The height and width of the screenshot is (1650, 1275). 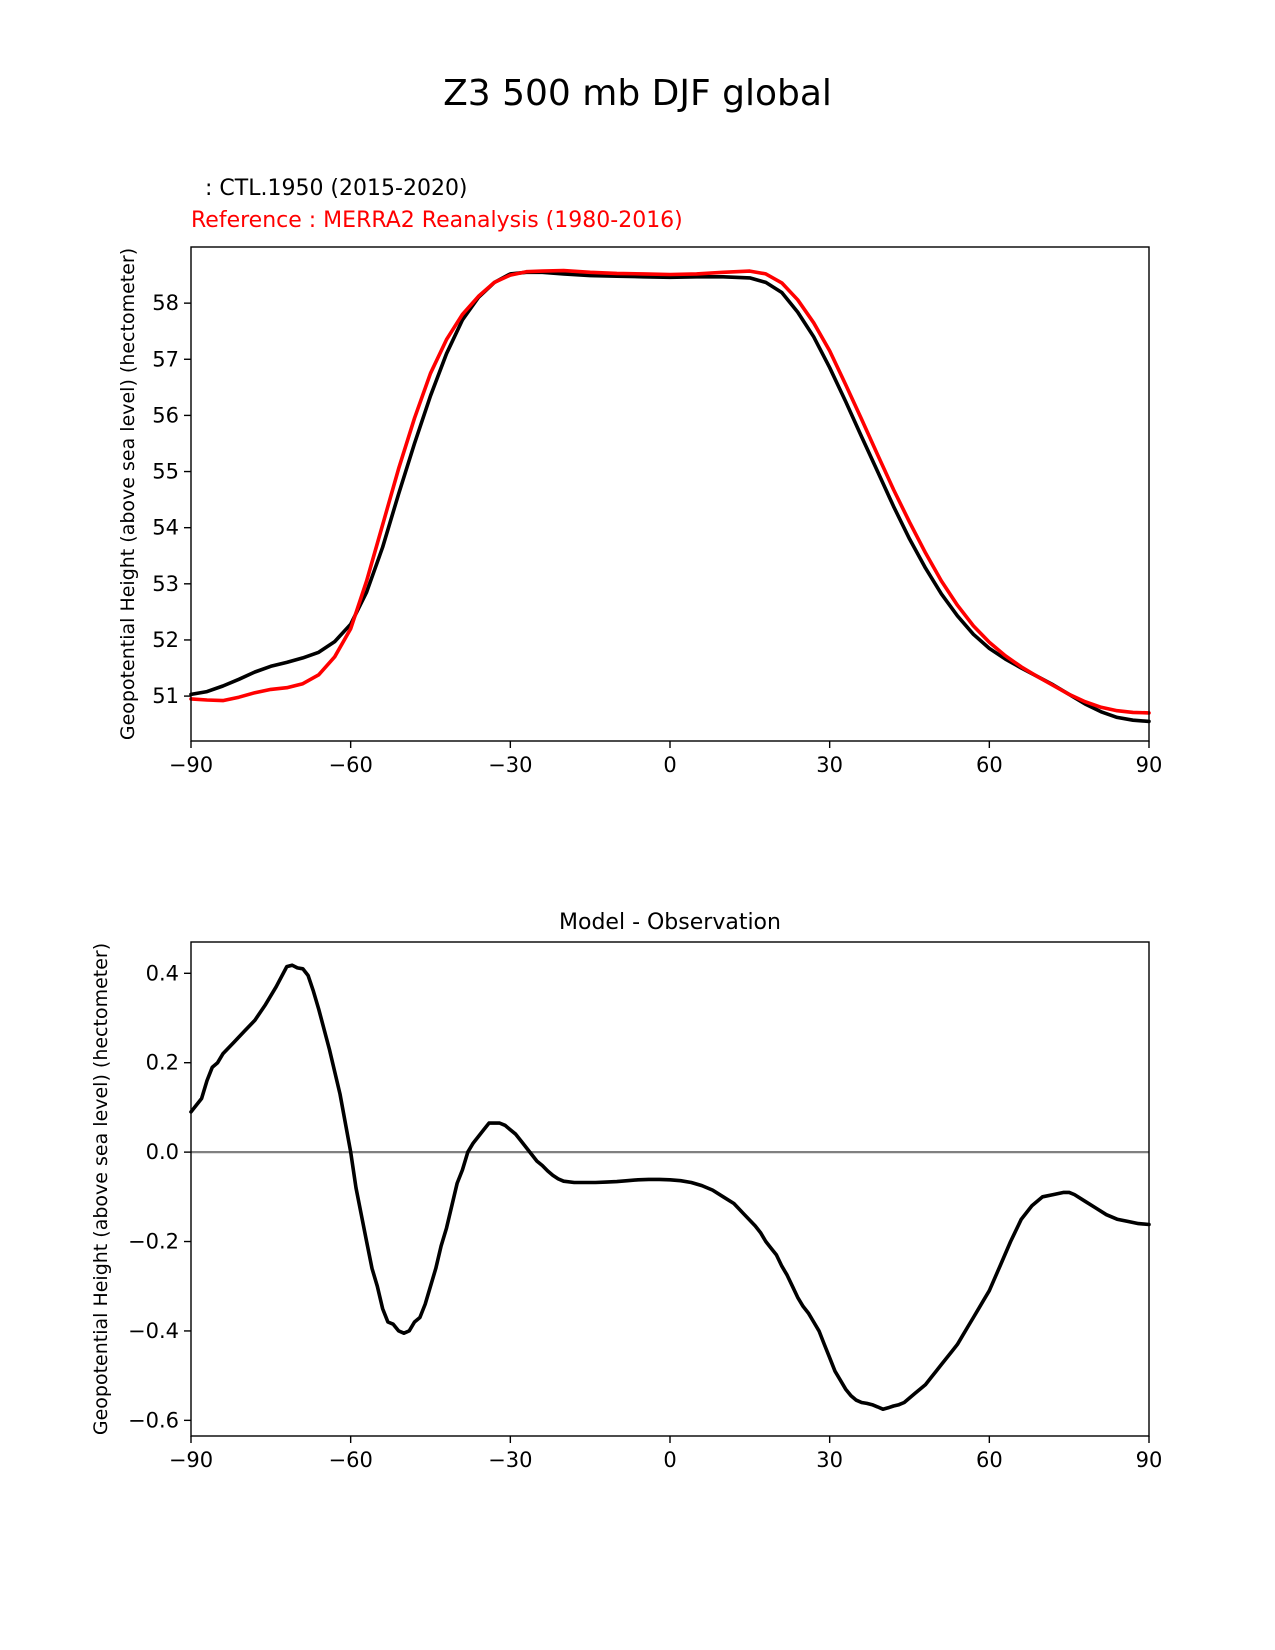 I want to click on top-x-tick-label: 60, so click(x=989, y=765).